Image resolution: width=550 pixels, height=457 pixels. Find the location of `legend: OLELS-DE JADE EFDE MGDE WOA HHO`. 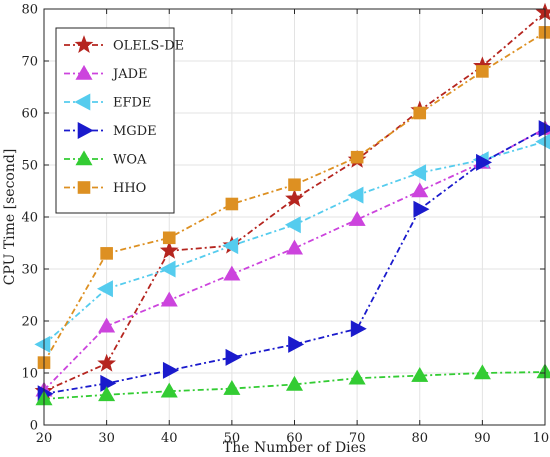

legend: OLELS-DE JADE EFDE MGDE WOA HHO is located at coordinates (119, 120).